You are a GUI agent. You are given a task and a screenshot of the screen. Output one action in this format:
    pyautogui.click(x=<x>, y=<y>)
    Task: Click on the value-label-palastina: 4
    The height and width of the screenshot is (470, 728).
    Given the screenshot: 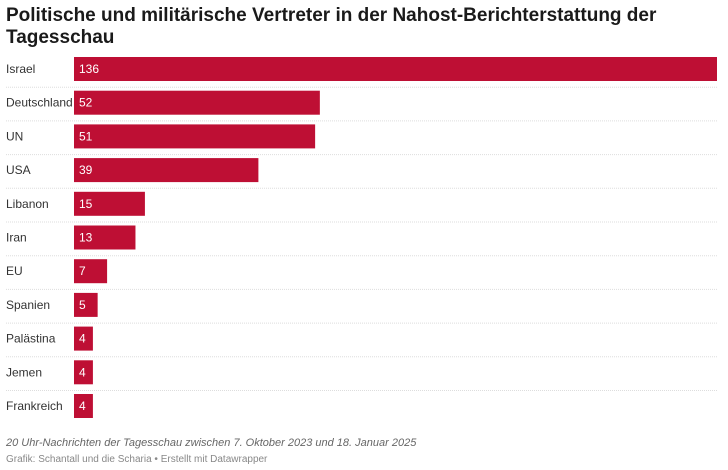 What is the action you would take?
    pyautogui.click(x=82, y=339)
    